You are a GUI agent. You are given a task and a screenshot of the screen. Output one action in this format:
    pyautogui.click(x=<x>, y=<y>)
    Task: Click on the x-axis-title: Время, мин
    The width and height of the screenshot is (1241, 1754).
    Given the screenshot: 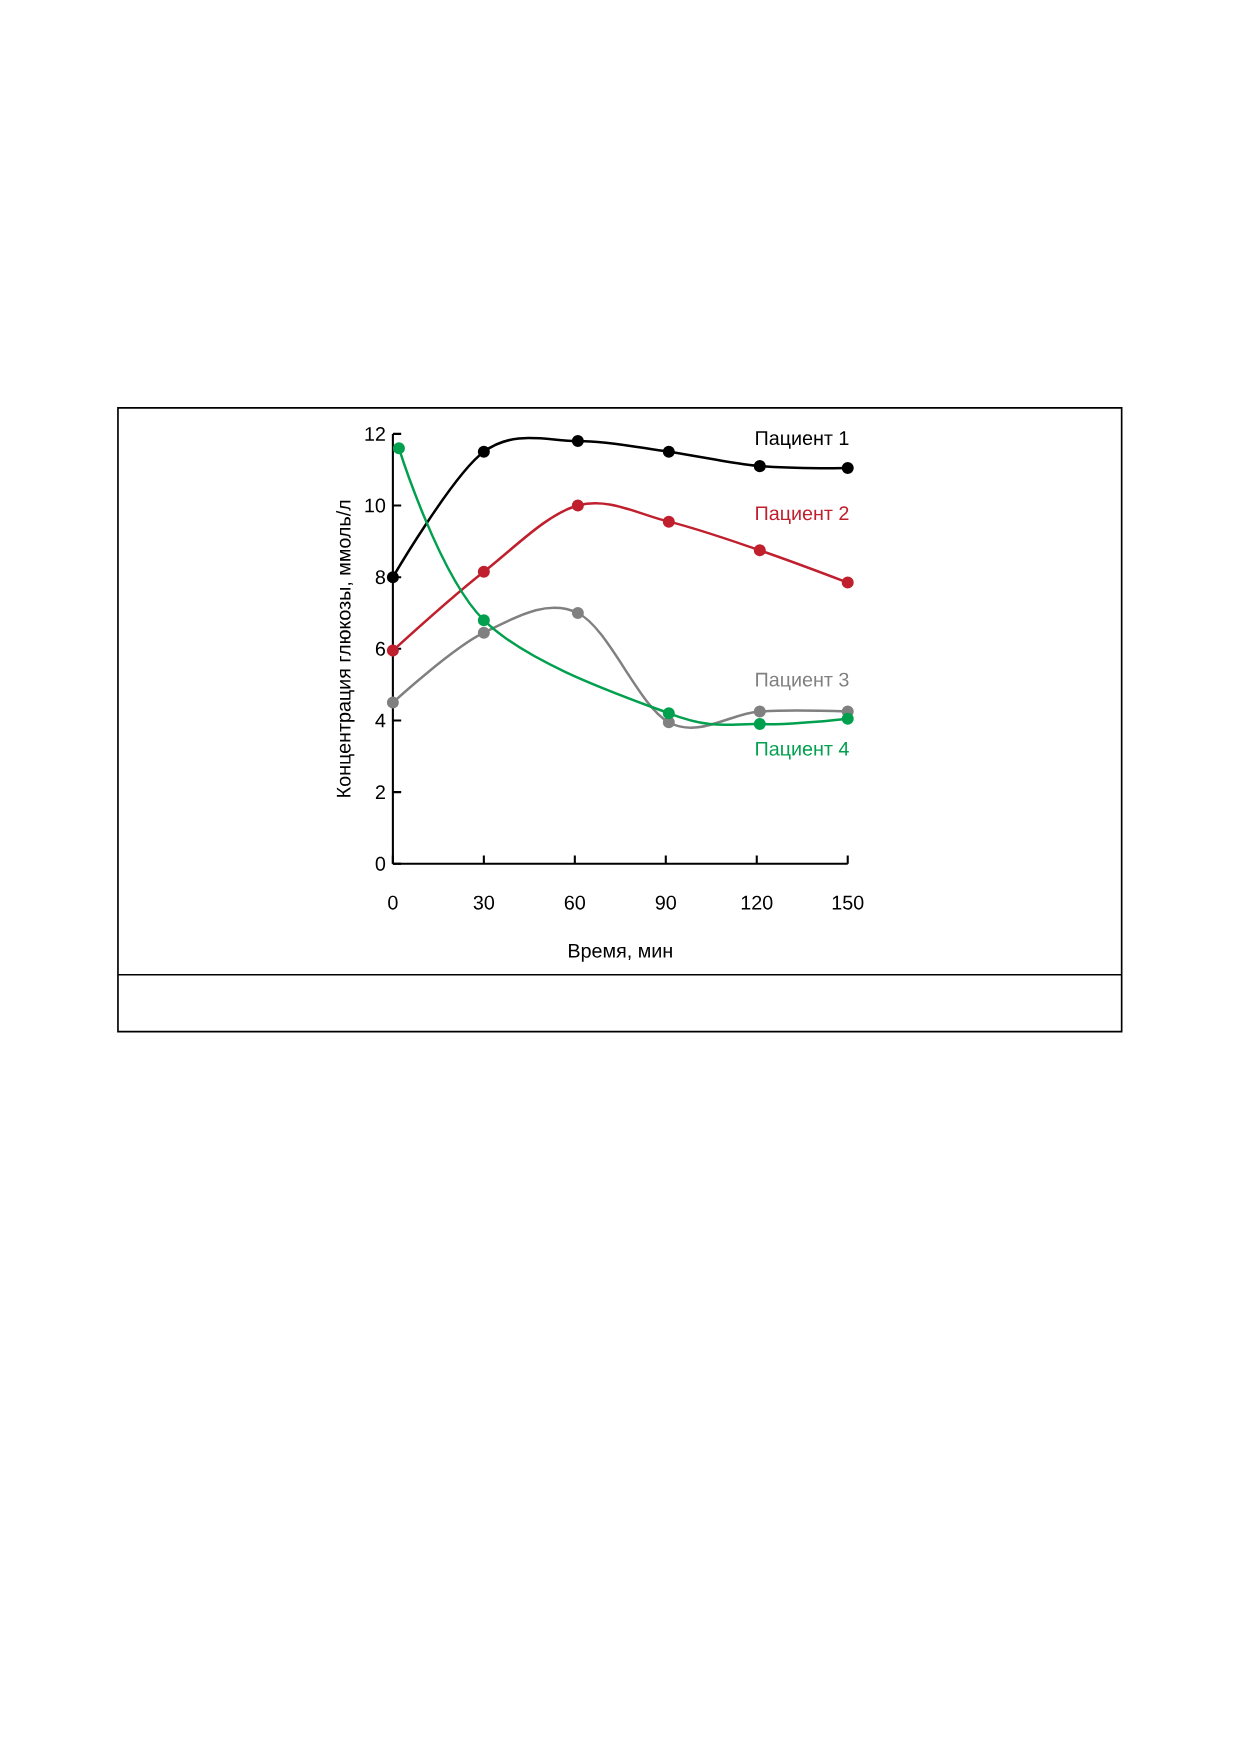 What is the action you would take?
    pyautogui.click(x=621, y=952)
    